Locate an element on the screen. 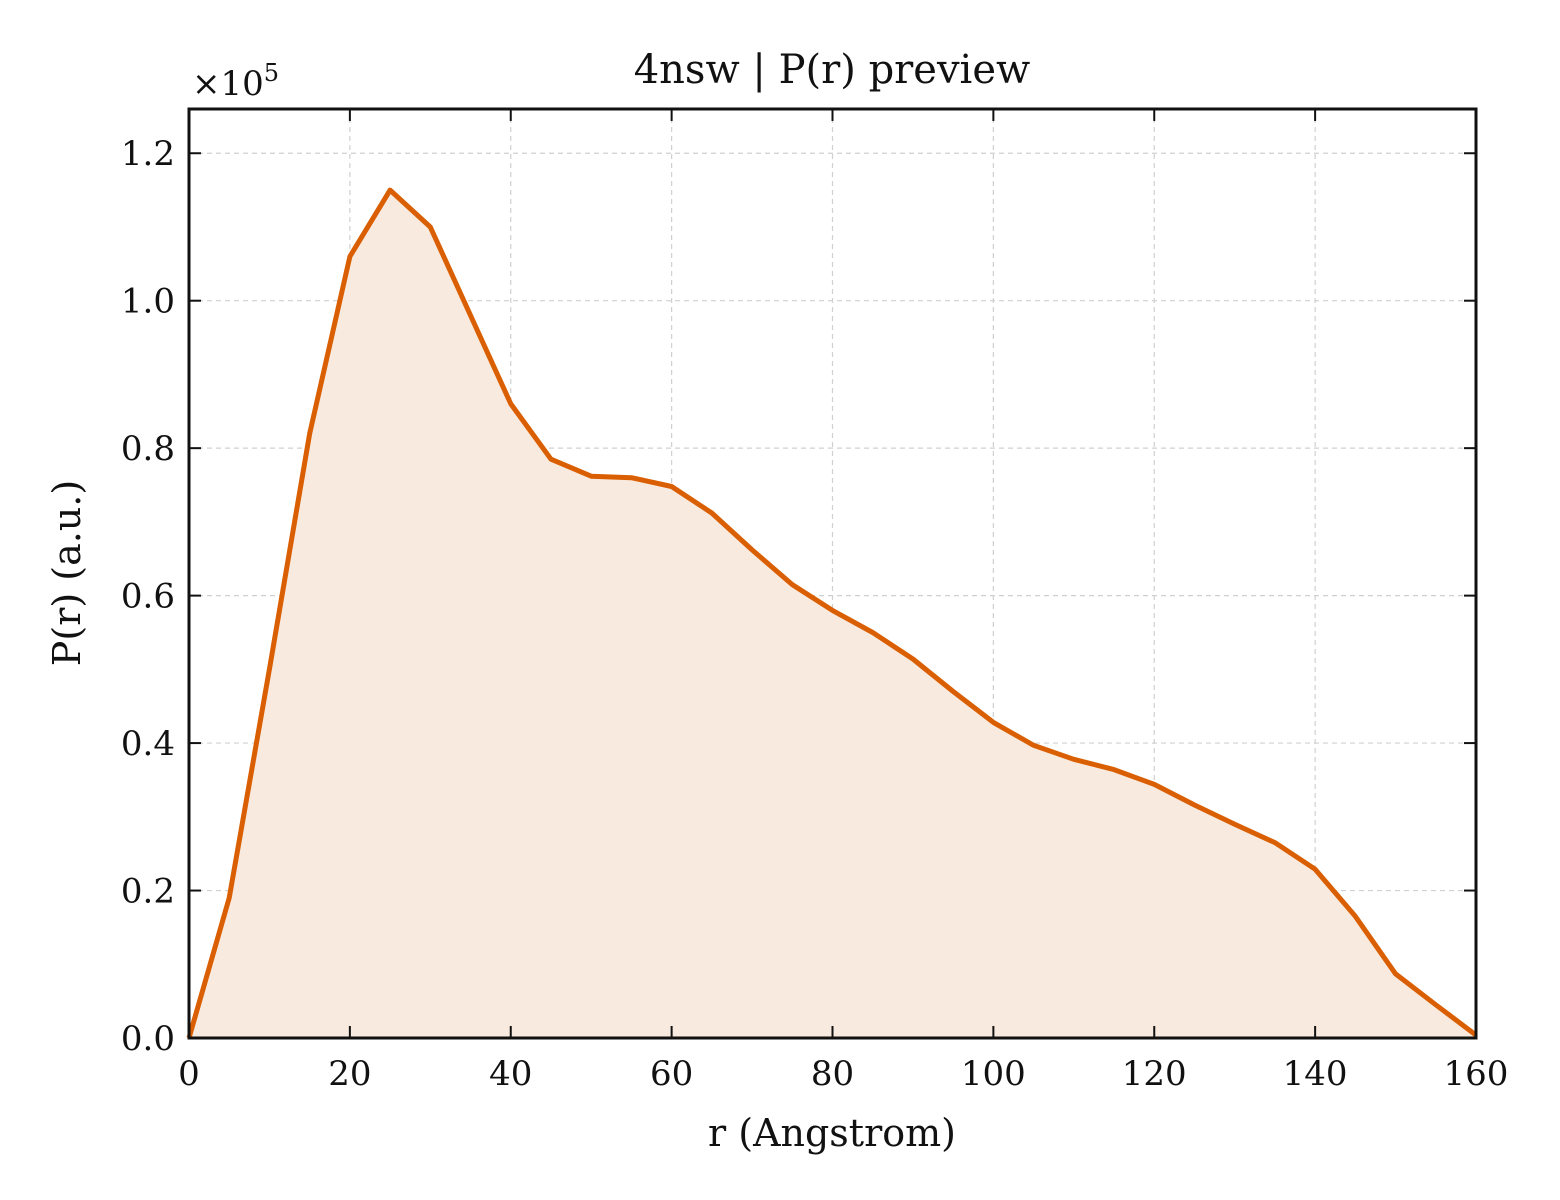  x-tick-labels: 0 20 40 60 80 100 120 140 160 is located at coordinates (843, 1074).